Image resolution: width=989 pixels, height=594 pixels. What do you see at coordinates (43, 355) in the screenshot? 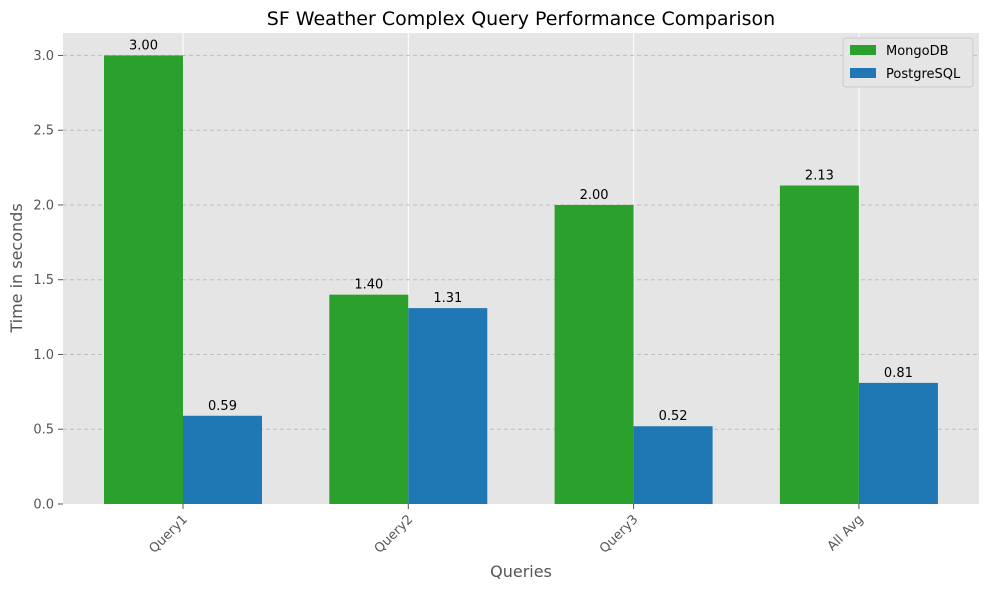
I see `y-tick-label: 1.0` at bounding box center [43, 355].